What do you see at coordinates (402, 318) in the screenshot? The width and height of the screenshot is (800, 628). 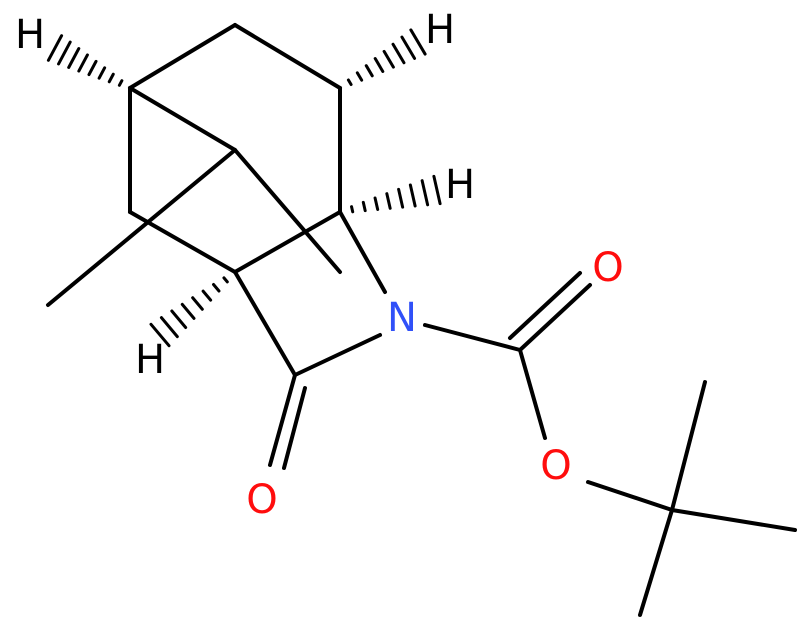 I see `atom-label: N` at bounding box center [402, 318].